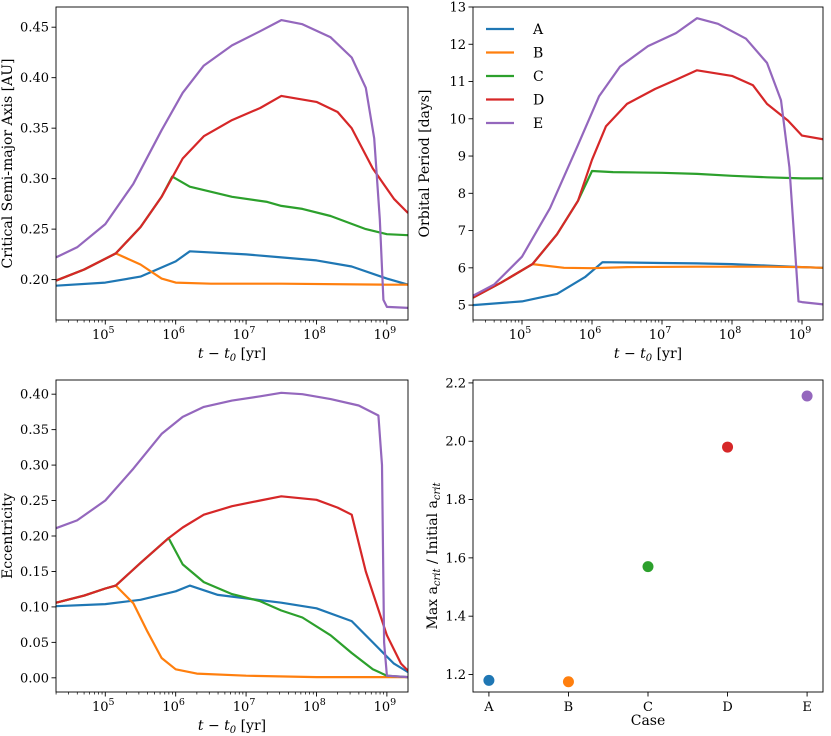  What do you see at coordinates (648, 707) in the screenshot?
I see `x-tick-label-C: C` at bounding box center [648, 707].